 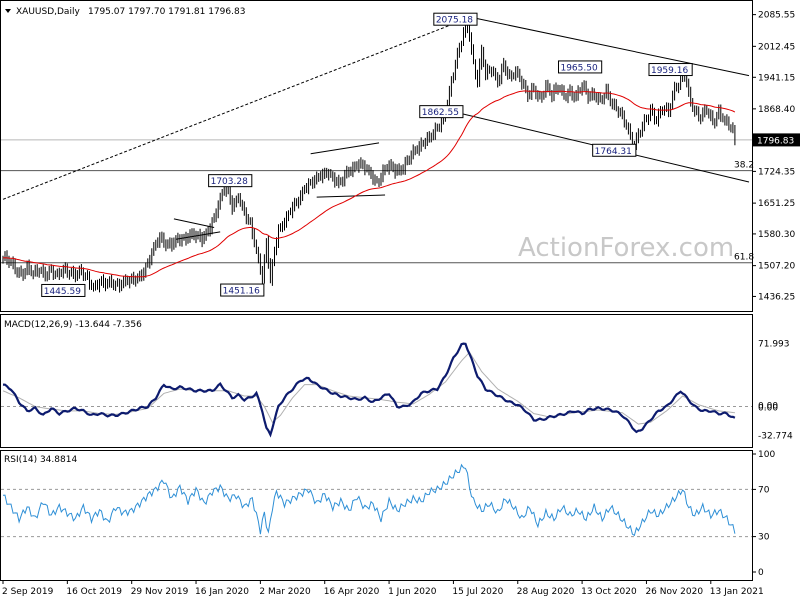 What do you see at coordinates (766, 455) in the screenshot?
I see `rsi-tick-label-0: 100` at bounding box center [766, 455].